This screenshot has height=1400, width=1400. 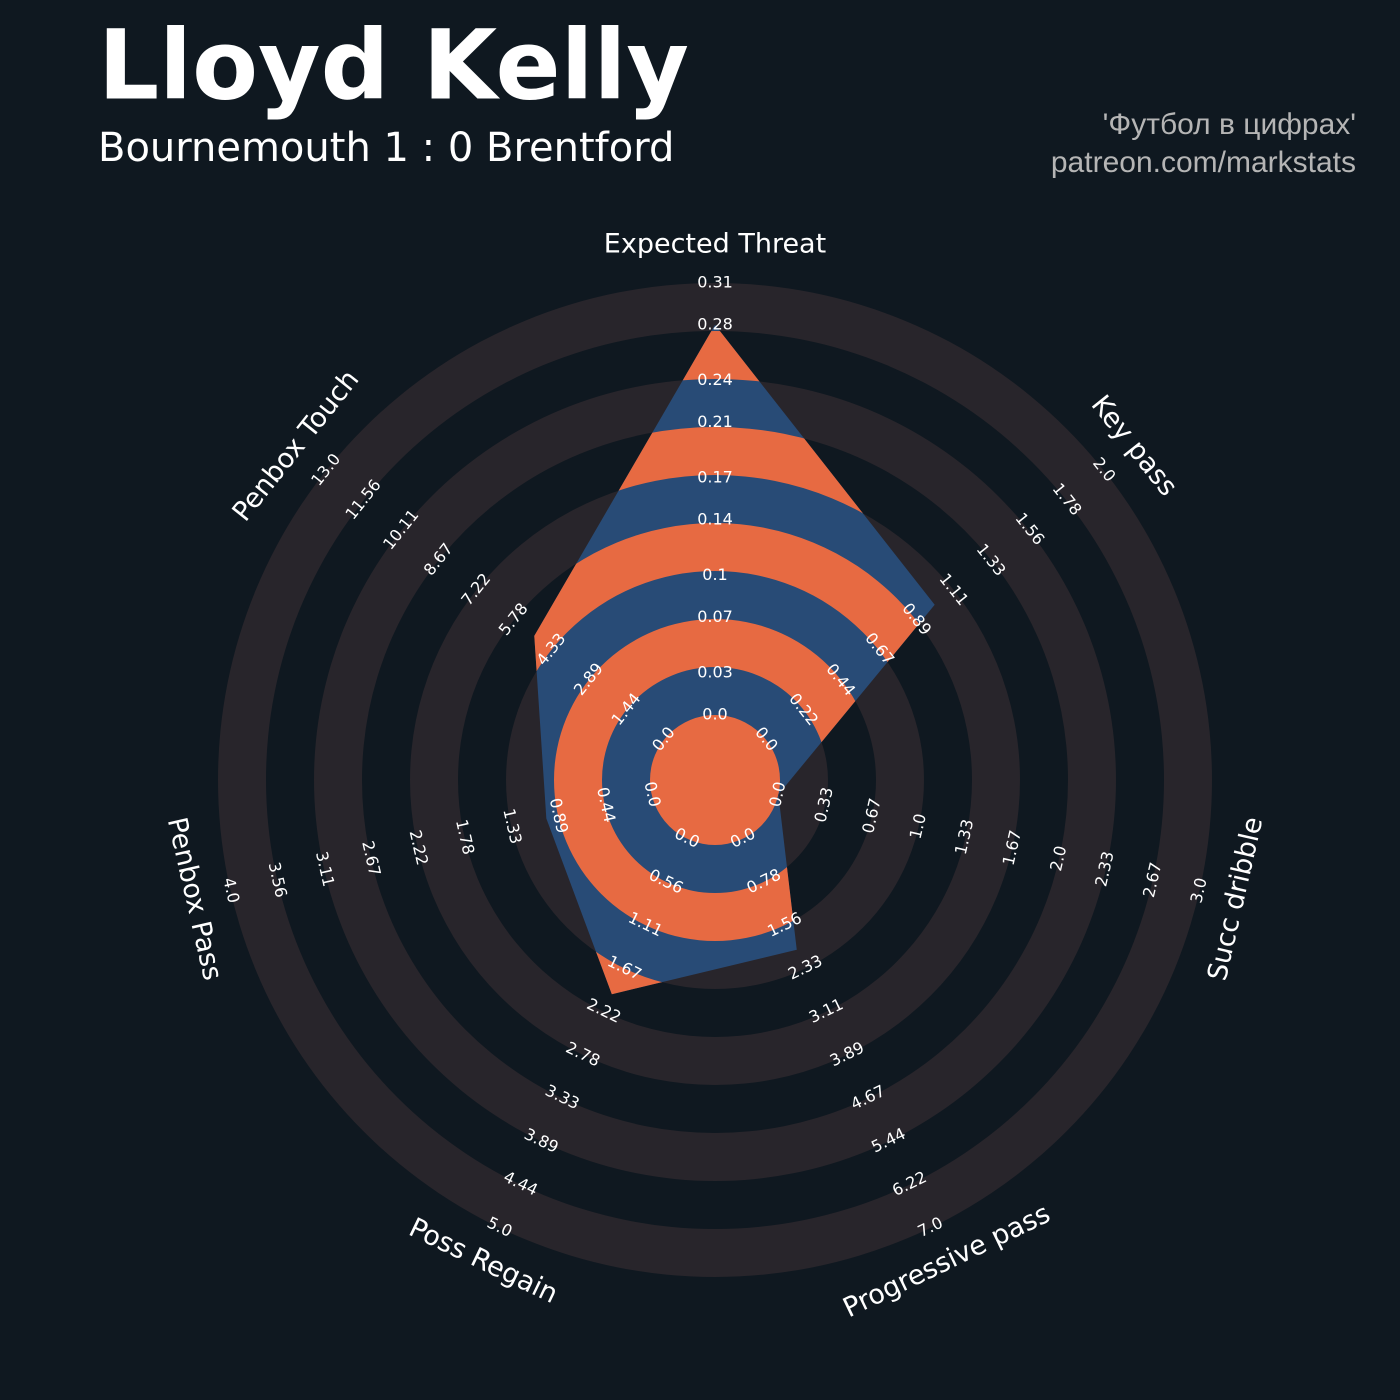 What do you see at coordinates (715, 780) in the screenshot?
I see `radar-ring` at bounding box center [715, 780].